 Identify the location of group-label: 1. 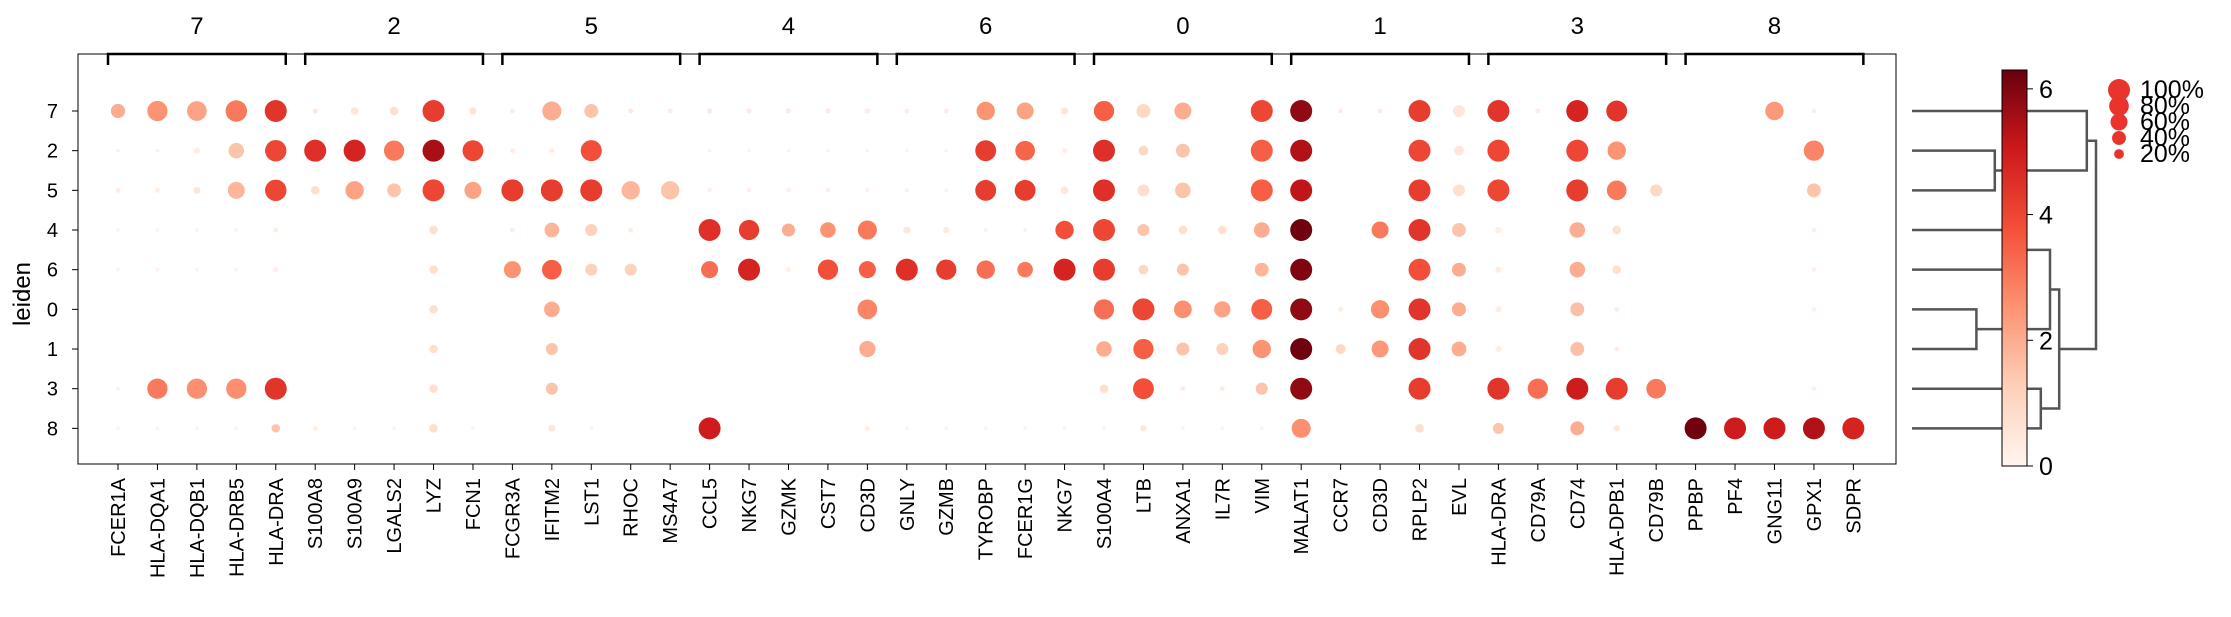
(1379, 26).